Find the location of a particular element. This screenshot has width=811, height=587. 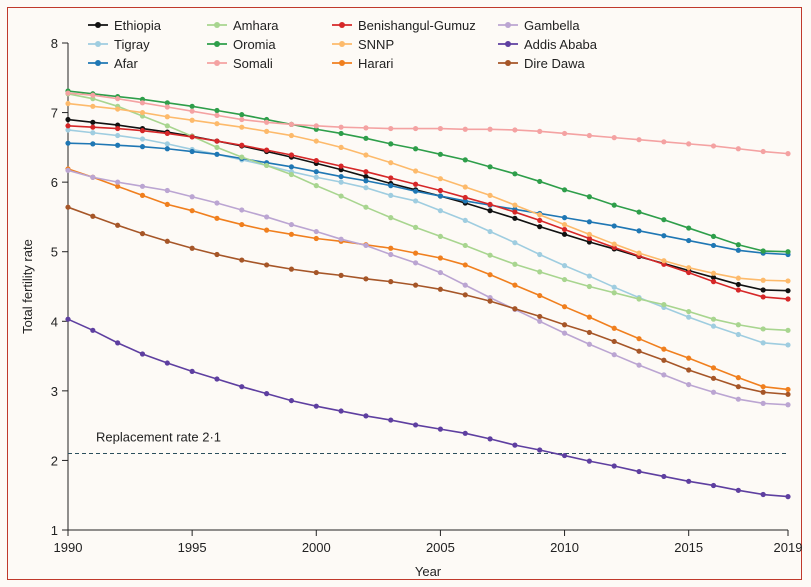

x-tick-label: 2005 is located at coordinates (440, 547).